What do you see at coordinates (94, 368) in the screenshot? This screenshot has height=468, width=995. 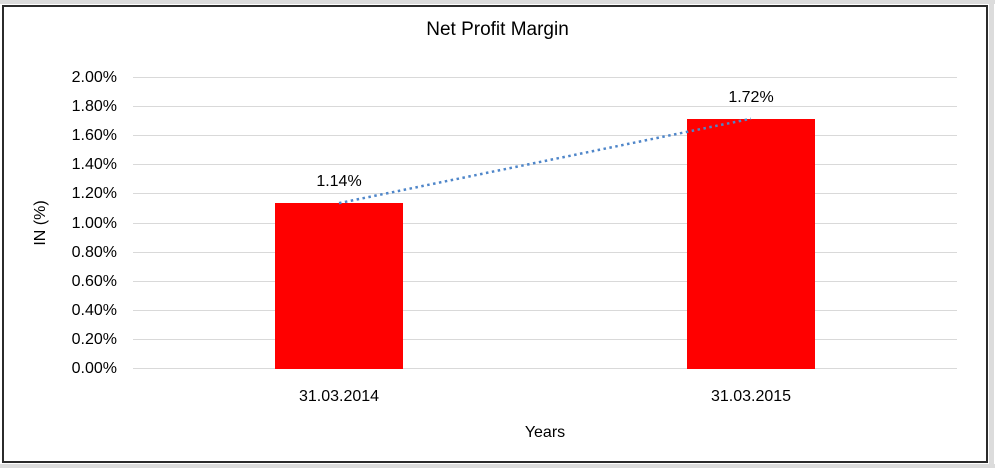 I see `y-tick-label: 0.00%` at bounding box center [94, 368].